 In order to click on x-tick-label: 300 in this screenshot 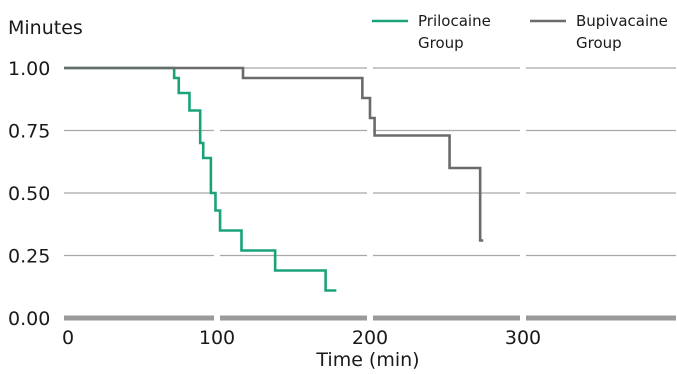, I will do `click(523, 338)`.